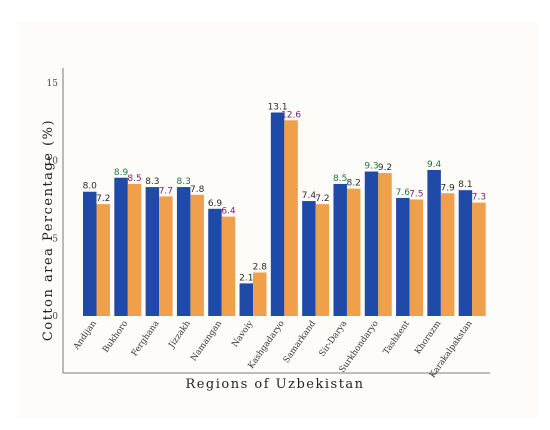 This screenshot has height=430, width=550. Describe the element at coordinates (246, 278) in the screenshot. I see `data-label: 2.1` at that location.